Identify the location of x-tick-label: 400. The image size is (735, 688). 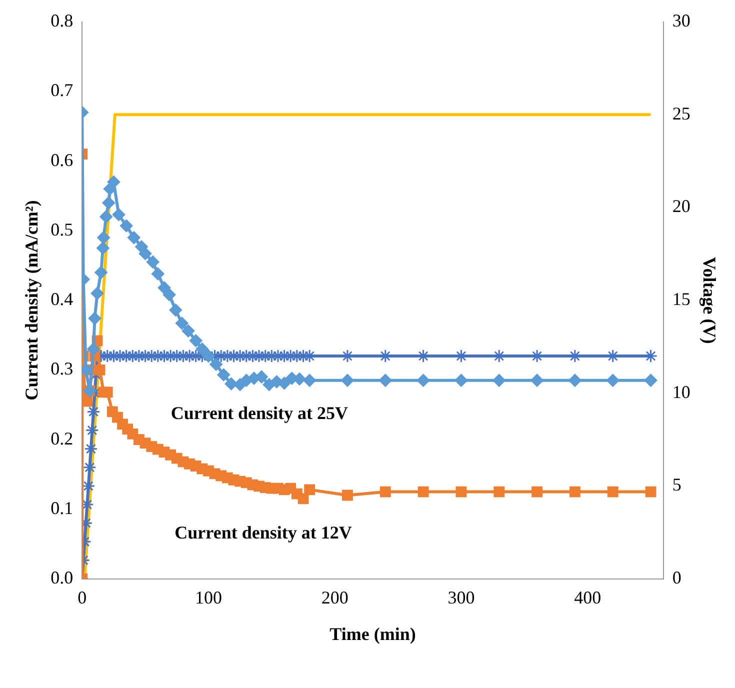
(588, 597).